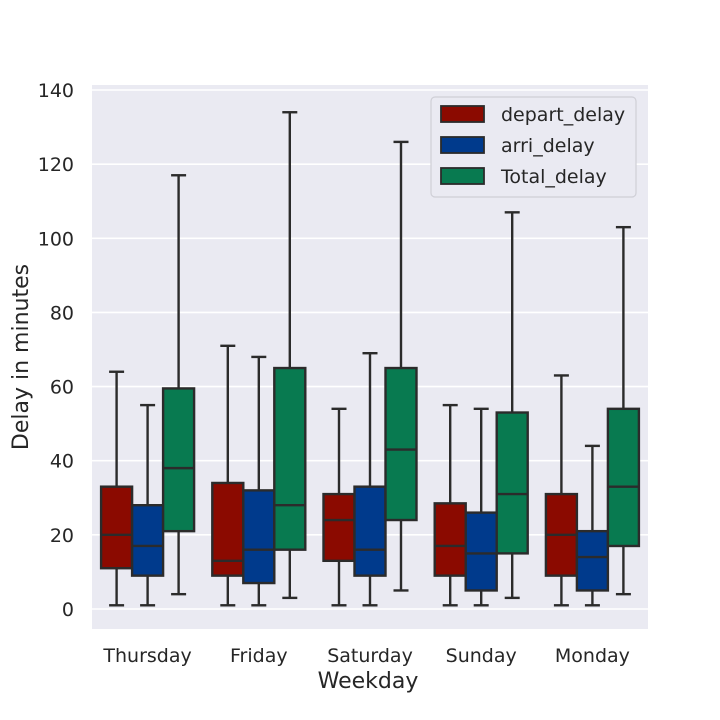 This screenshot has height=720, width=720. I want to click on y-tick-label: 20, so click(62, 536).